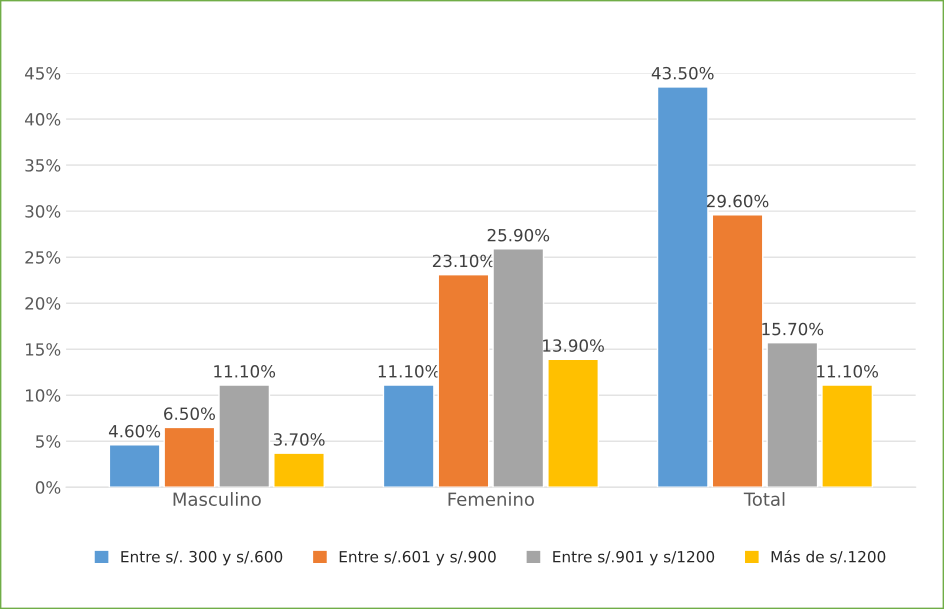 This screenshot has width=944, height=609. Describe the element at coordinates (299, 439) in the screenshot. I see `data-label: 3.70%` at that location.